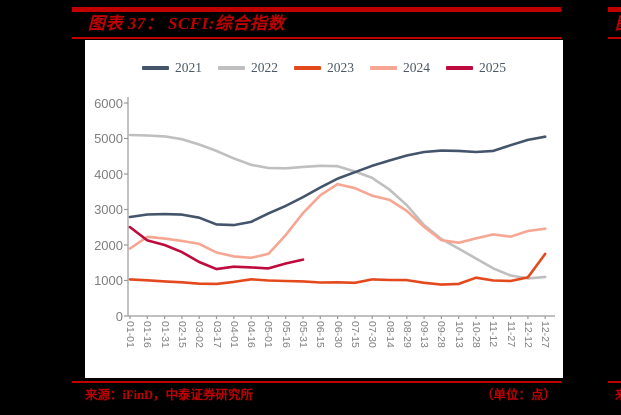  I want to click on series-line-2021, so click(337, 181).